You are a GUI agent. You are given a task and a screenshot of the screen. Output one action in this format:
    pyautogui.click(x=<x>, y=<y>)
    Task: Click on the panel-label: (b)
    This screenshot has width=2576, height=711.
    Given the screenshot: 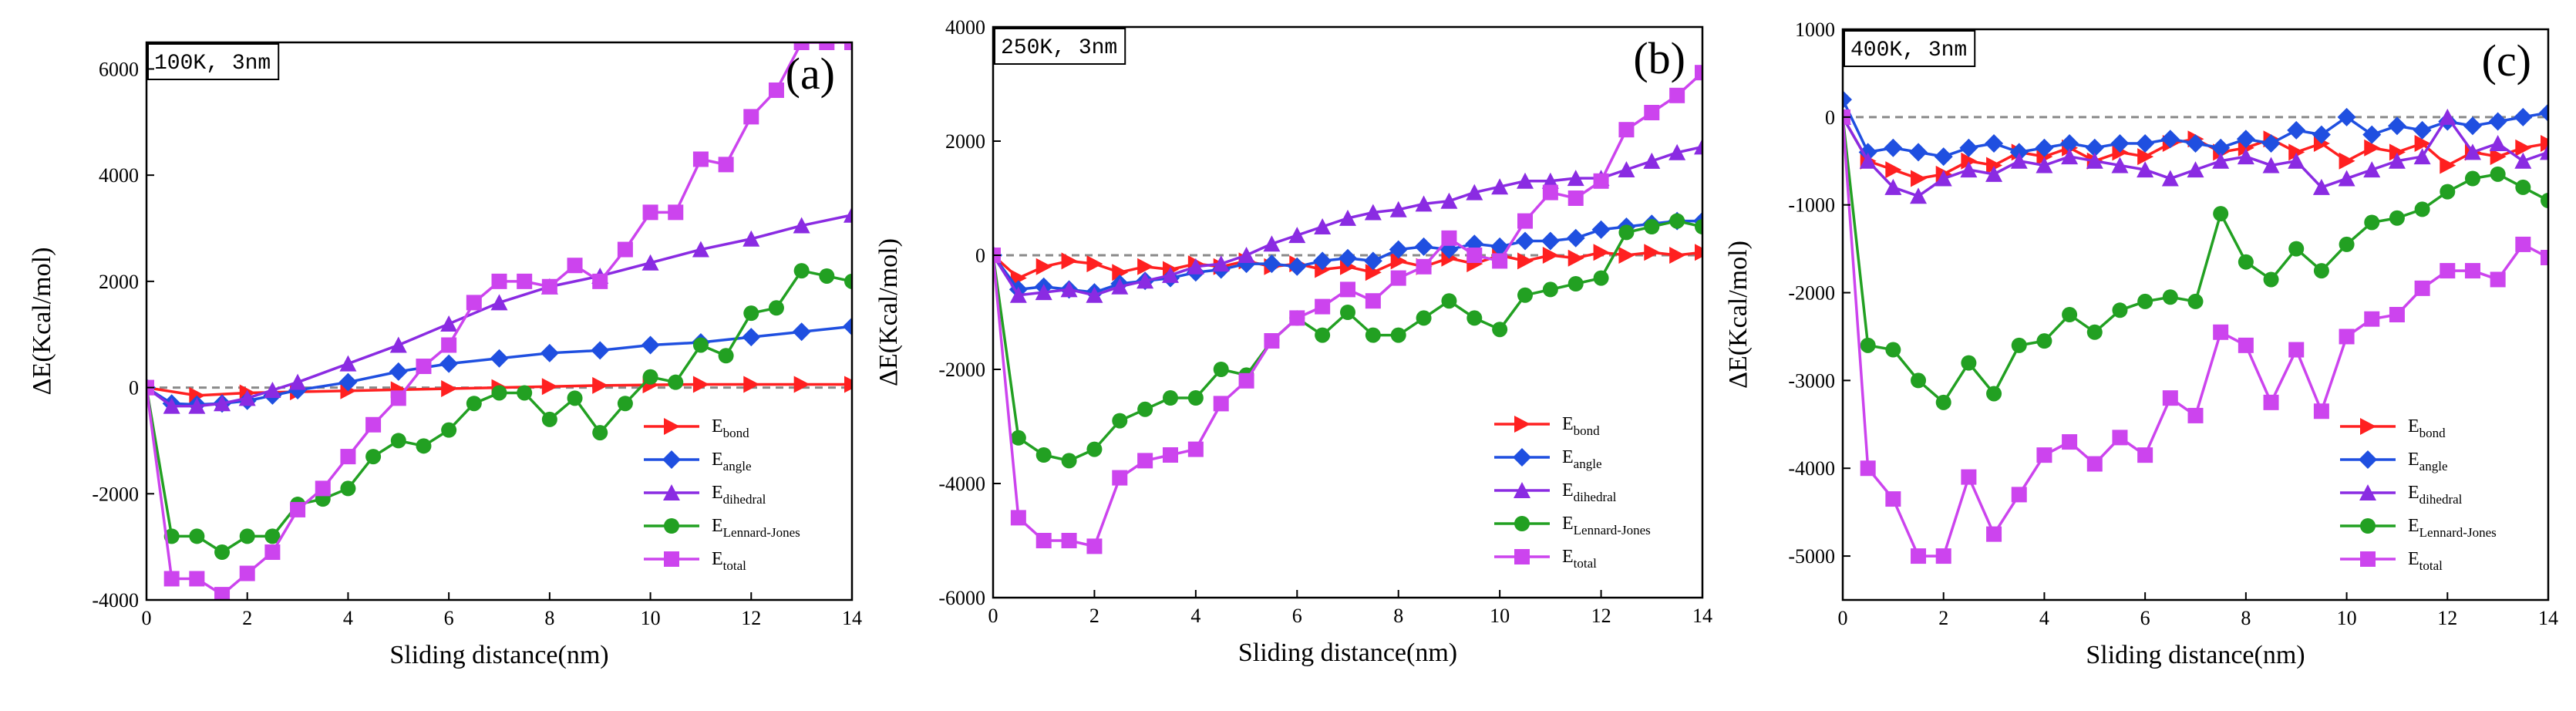 What is the action you would take?
    pyautogui.click(x=1659, y=58)
    